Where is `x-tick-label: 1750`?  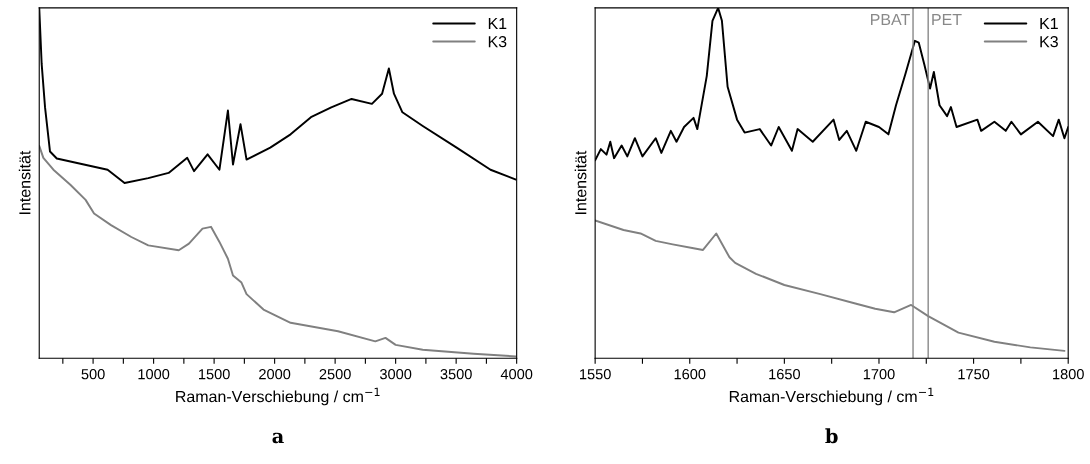 x-tick-label: 1750 is located at coordinates (974, 374).